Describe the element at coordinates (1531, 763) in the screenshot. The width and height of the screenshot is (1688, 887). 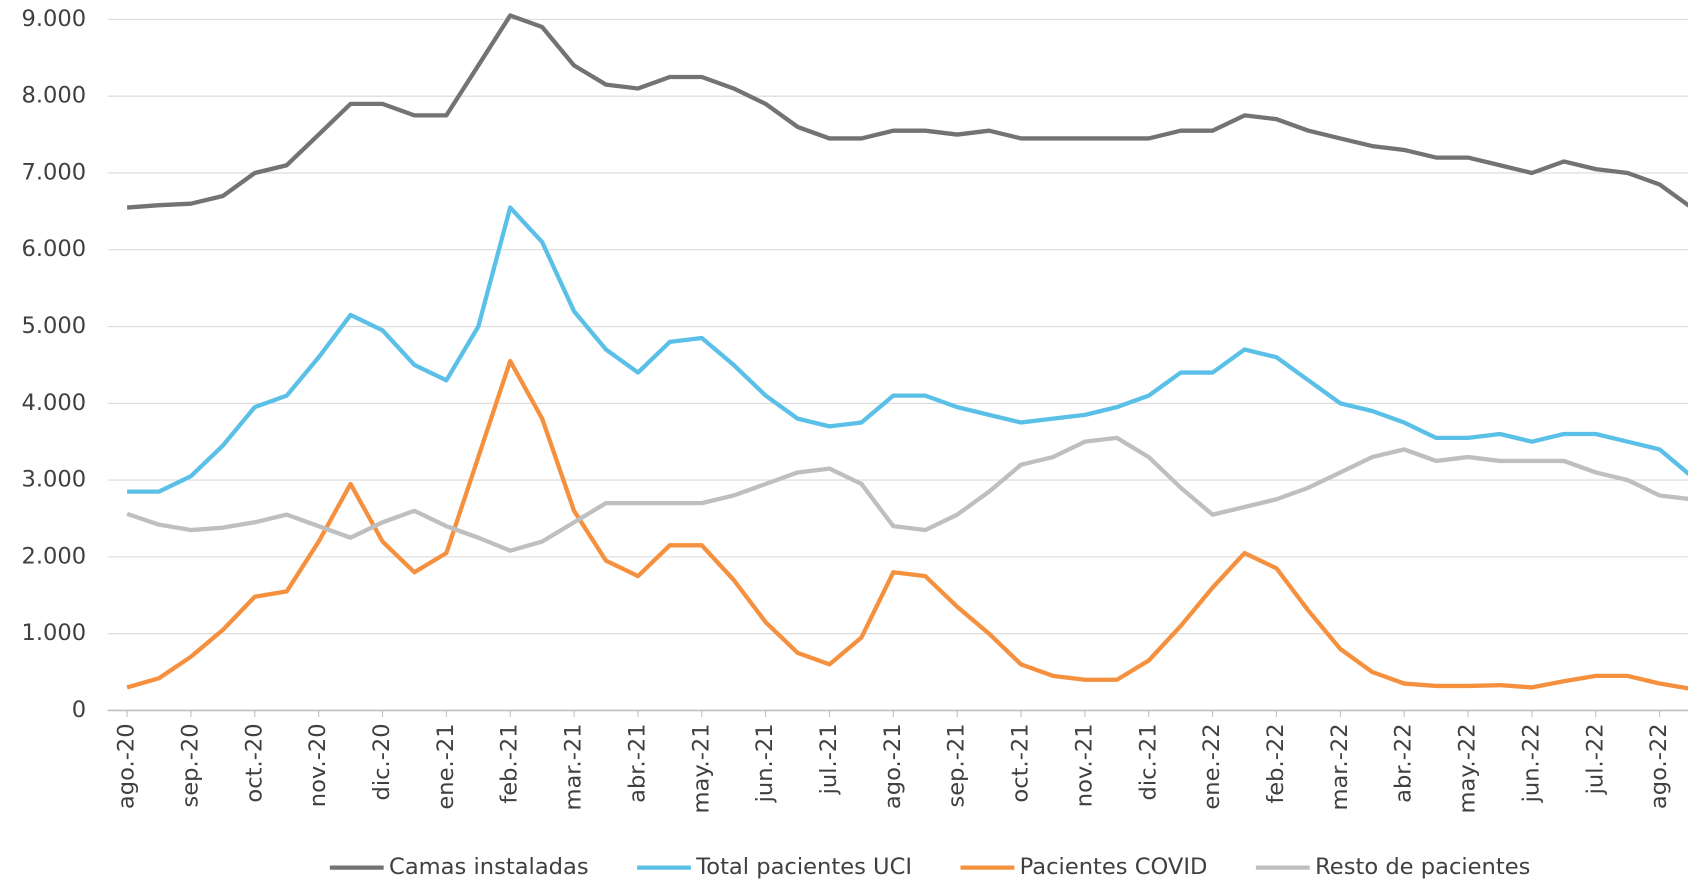
I see `x-tick-label: jun.-22` at that location.